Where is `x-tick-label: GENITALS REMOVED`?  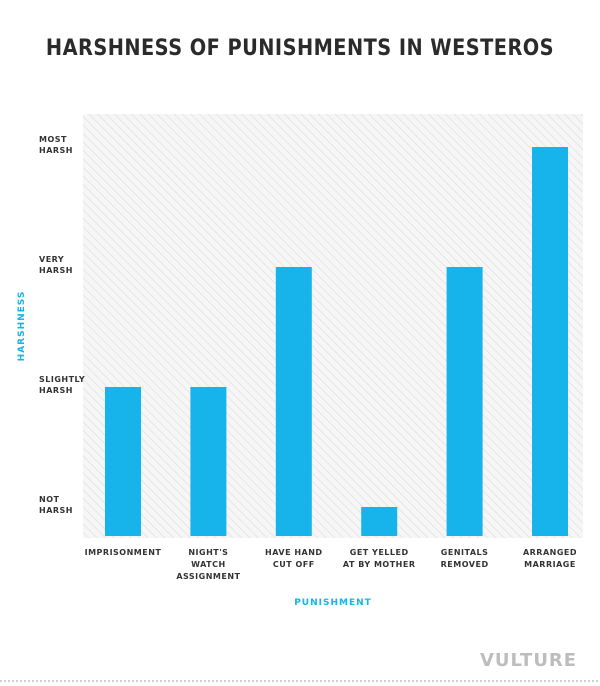 x-tick-label: GENITALS REMOVED is located at coordinates (465, 558).